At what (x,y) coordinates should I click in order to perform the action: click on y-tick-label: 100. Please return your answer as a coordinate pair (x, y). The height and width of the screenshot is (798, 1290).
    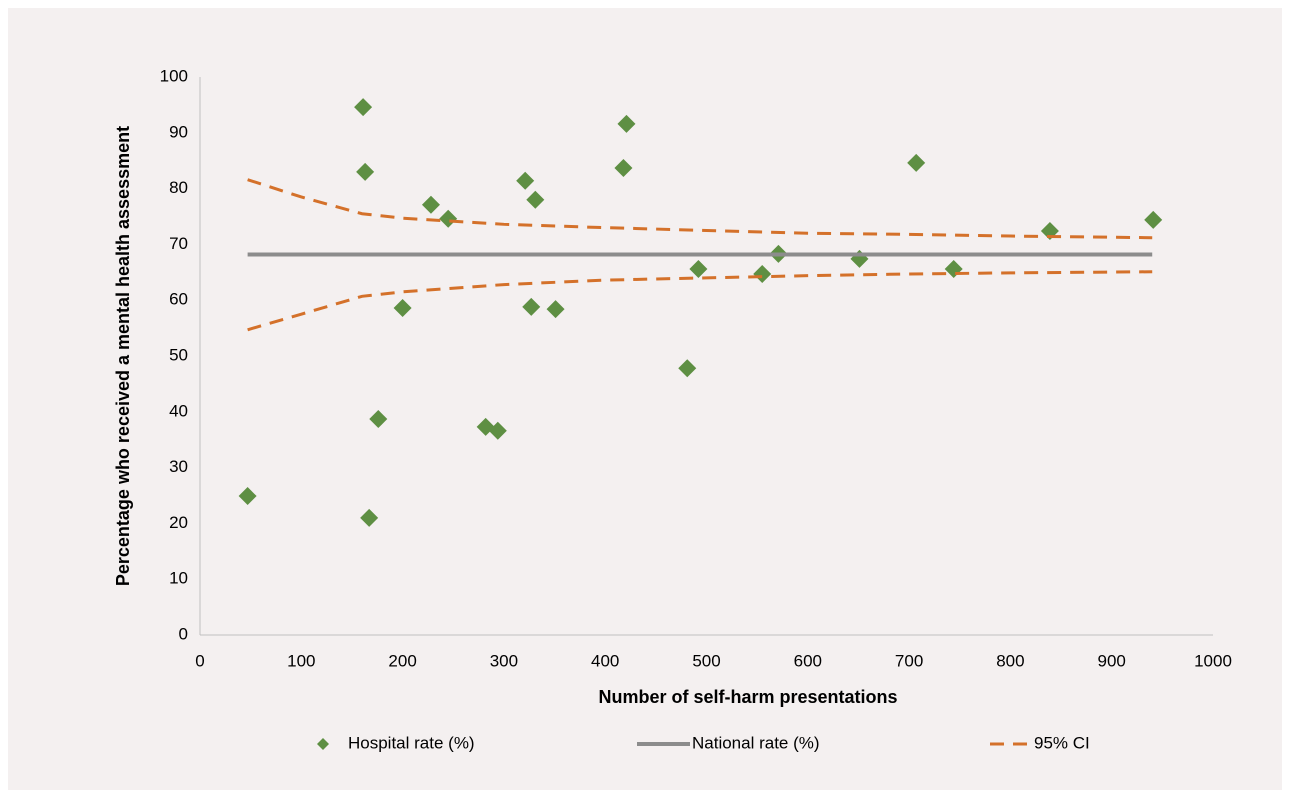
    Looking at the image, I should click on (174, 75).